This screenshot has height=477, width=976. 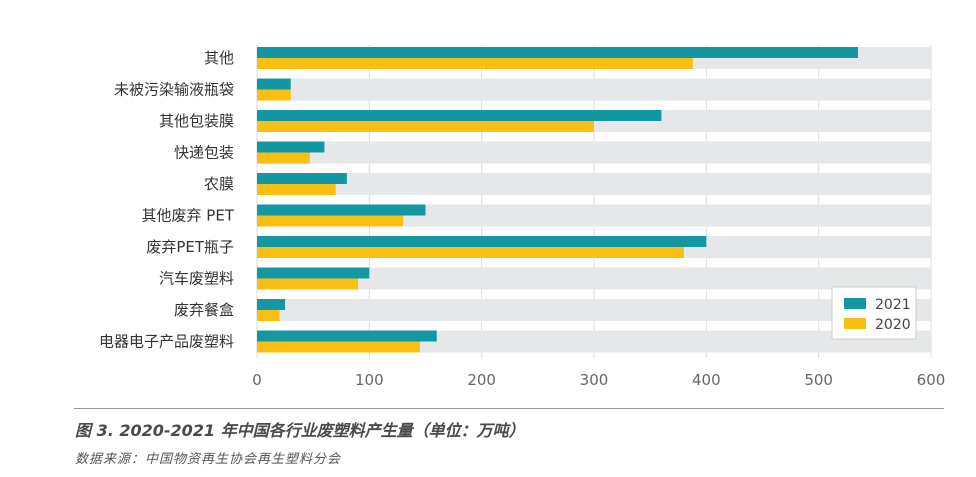 What do you see at coordinates (369, 380) in the screenshot?
I see `x-tick-label-100: 100` at bounding box center [369, 380].